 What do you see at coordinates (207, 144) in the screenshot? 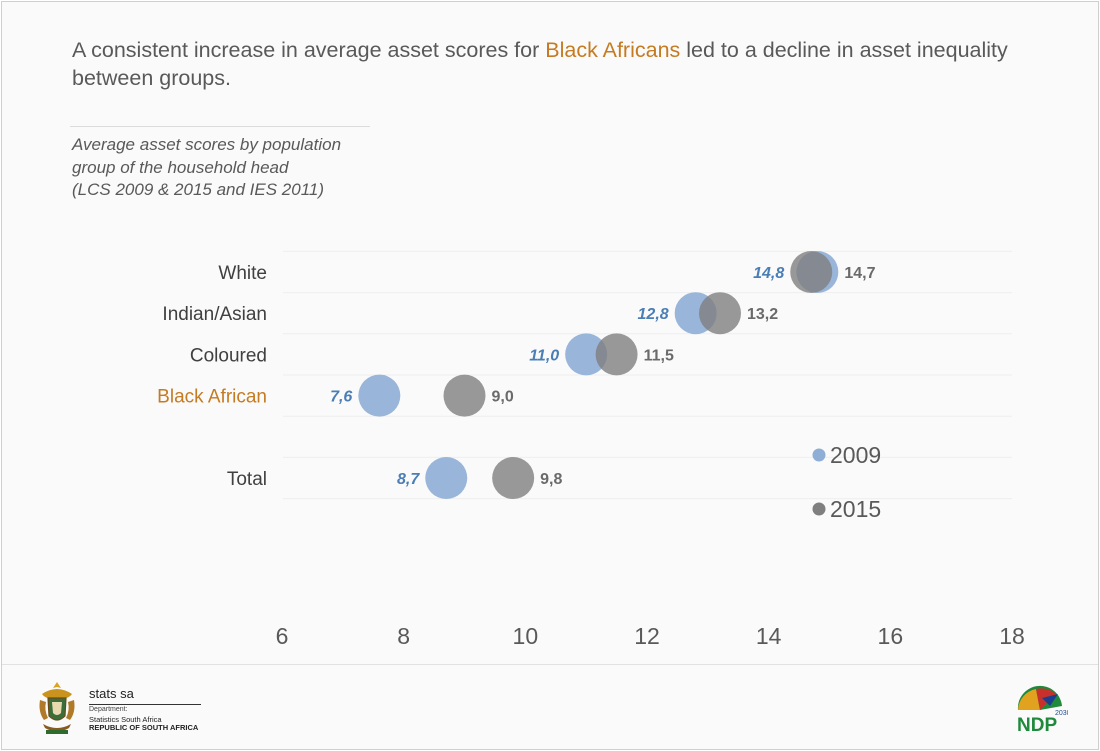
I see `subtitle-line-1: Average asset scores by population` at bounding box center [207, 144].